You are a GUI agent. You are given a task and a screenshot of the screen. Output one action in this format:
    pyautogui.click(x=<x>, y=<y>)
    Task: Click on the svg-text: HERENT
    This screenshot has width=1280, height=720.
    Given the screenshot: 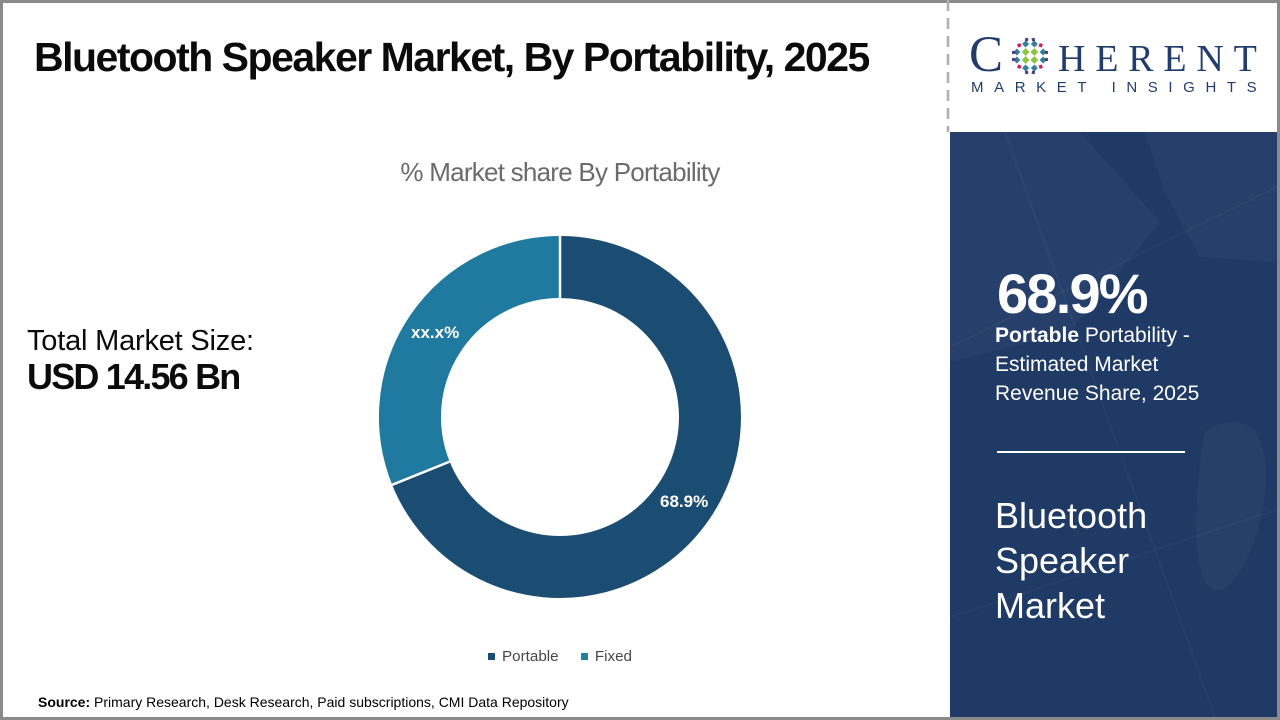 What is the action you would take?
    pyautogui.click(x=1162, y=59)
    